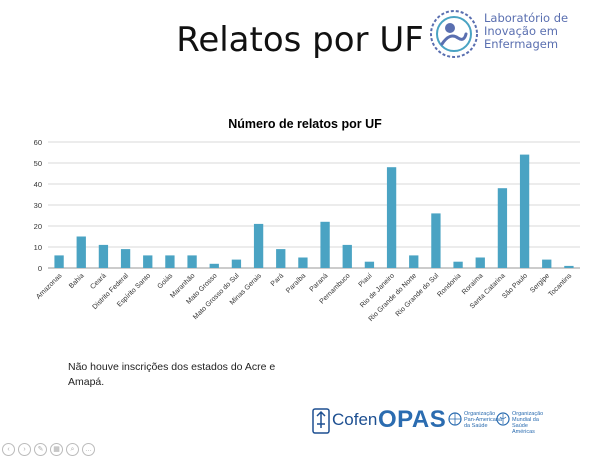 Image resolution: width=600 pixels, height=456 pixels. I want to click on x-tick-label: Paraná, so click(319, 282).